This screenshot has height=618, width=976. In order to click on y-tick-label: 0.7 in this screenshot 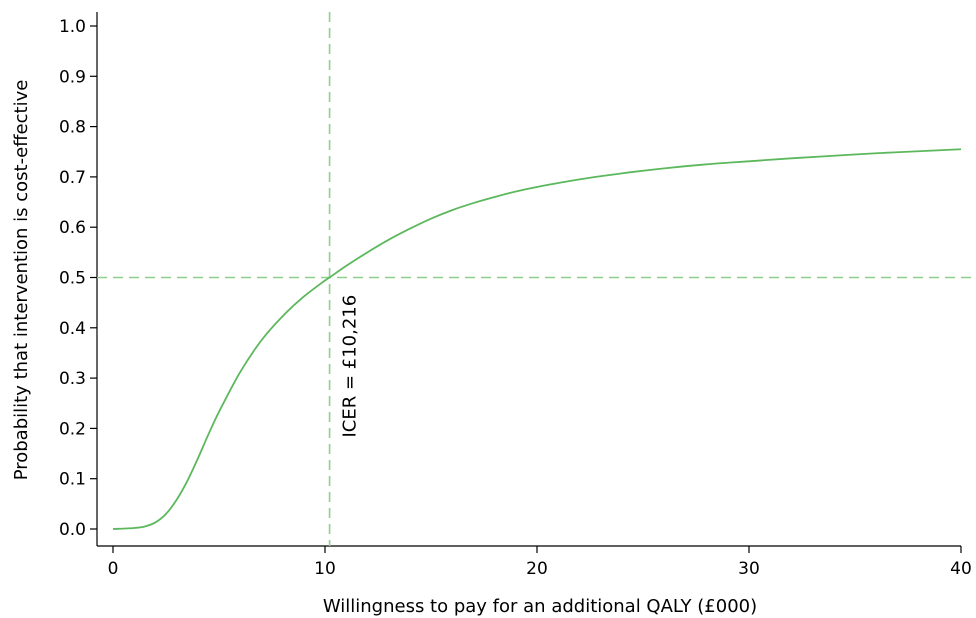, I will do `click(72, 178)`.